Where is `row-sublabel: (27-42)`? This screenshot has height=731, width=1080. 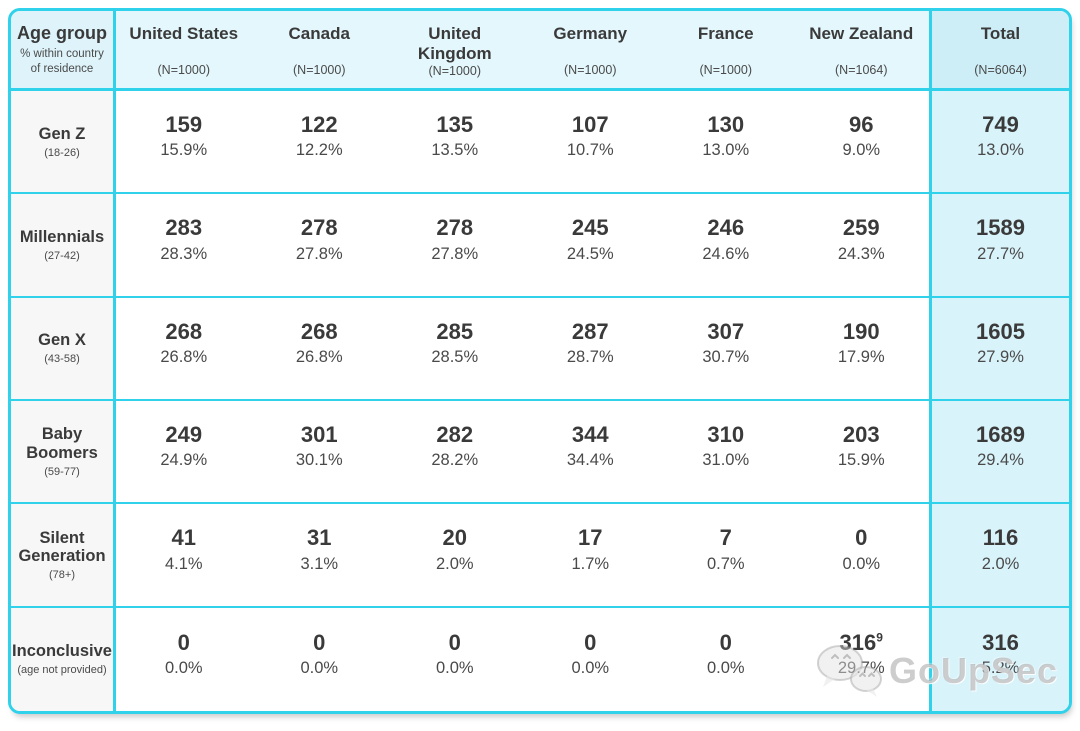 row-sublabel: (27-42) is located at coordinates (62, 255).